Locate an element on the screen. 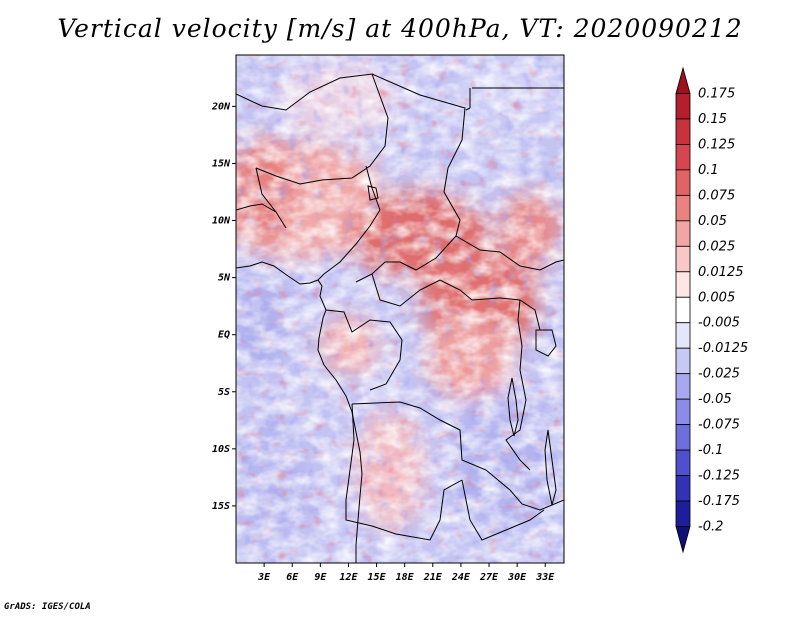  colorbar-label: -0.125 is located at coordinates (719, 476).